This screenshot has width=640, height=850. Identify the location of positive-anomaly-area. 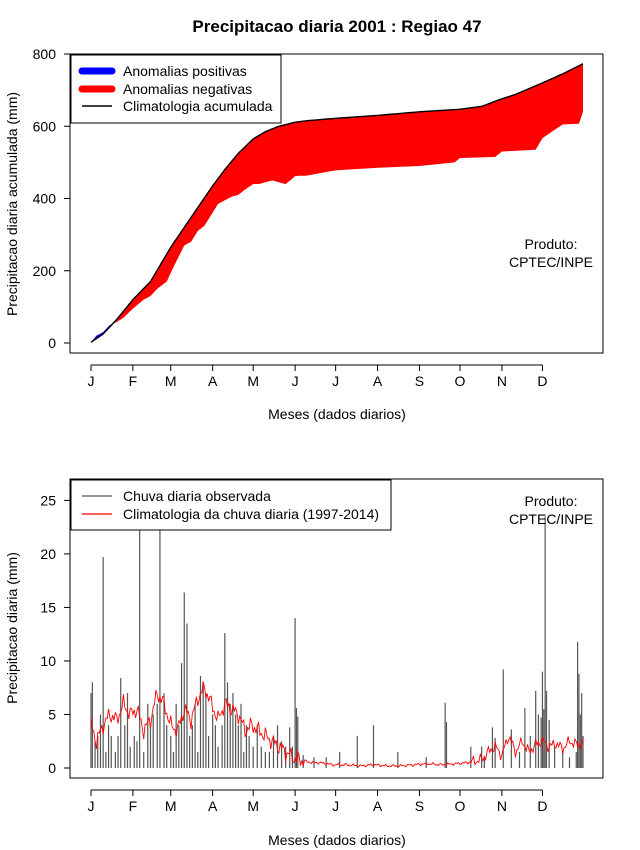
(104, 331).